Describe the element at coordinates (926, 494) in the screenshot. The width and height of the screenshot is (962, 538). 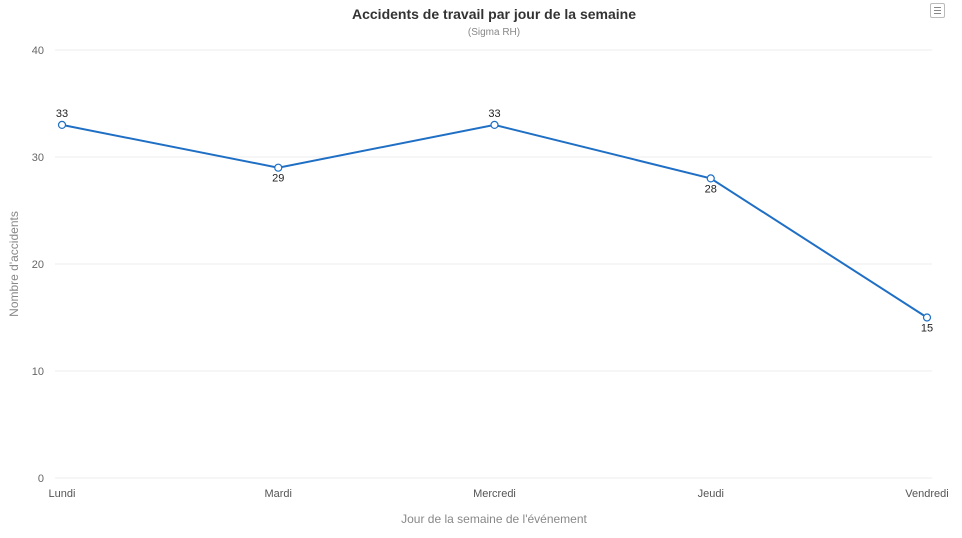
I see `x-tick-label: Vendredi` at that location.